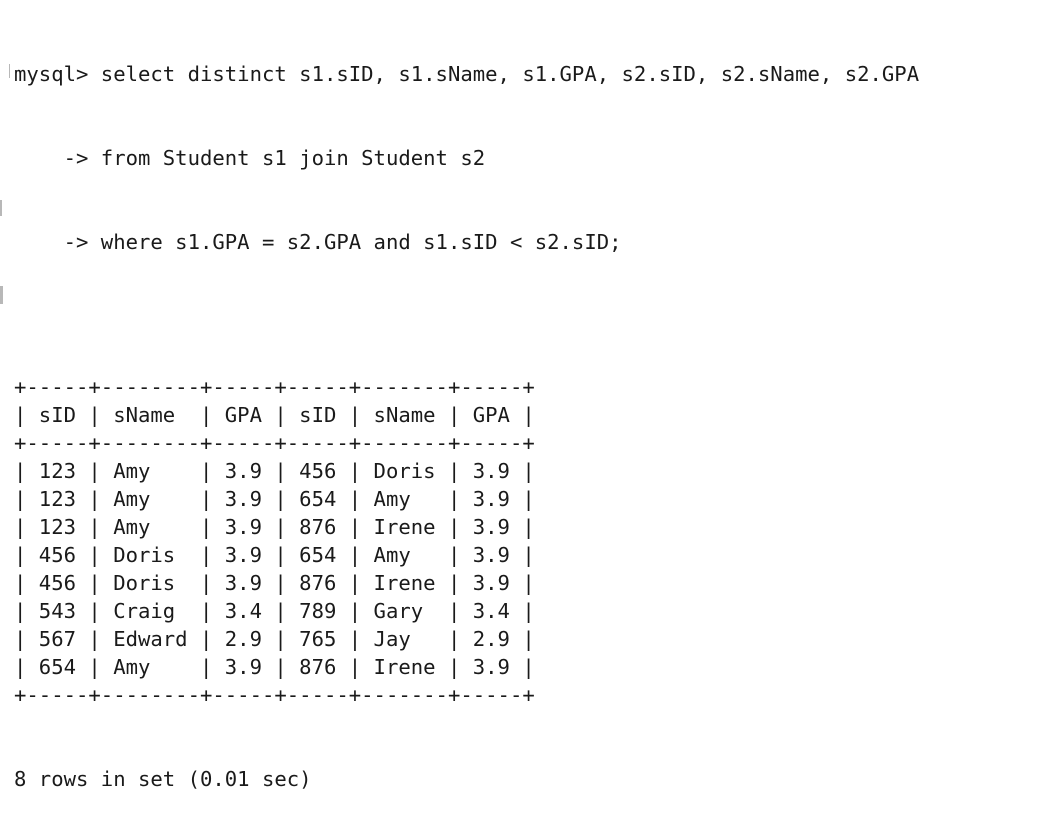 This screenshot has width=1064, height=821. Describe the element at coordinates (274, 611) in the screenshot. I see `table-row: | 543 | Craig | 3.4 | 789 | Gary | 3.4 |` at that location.